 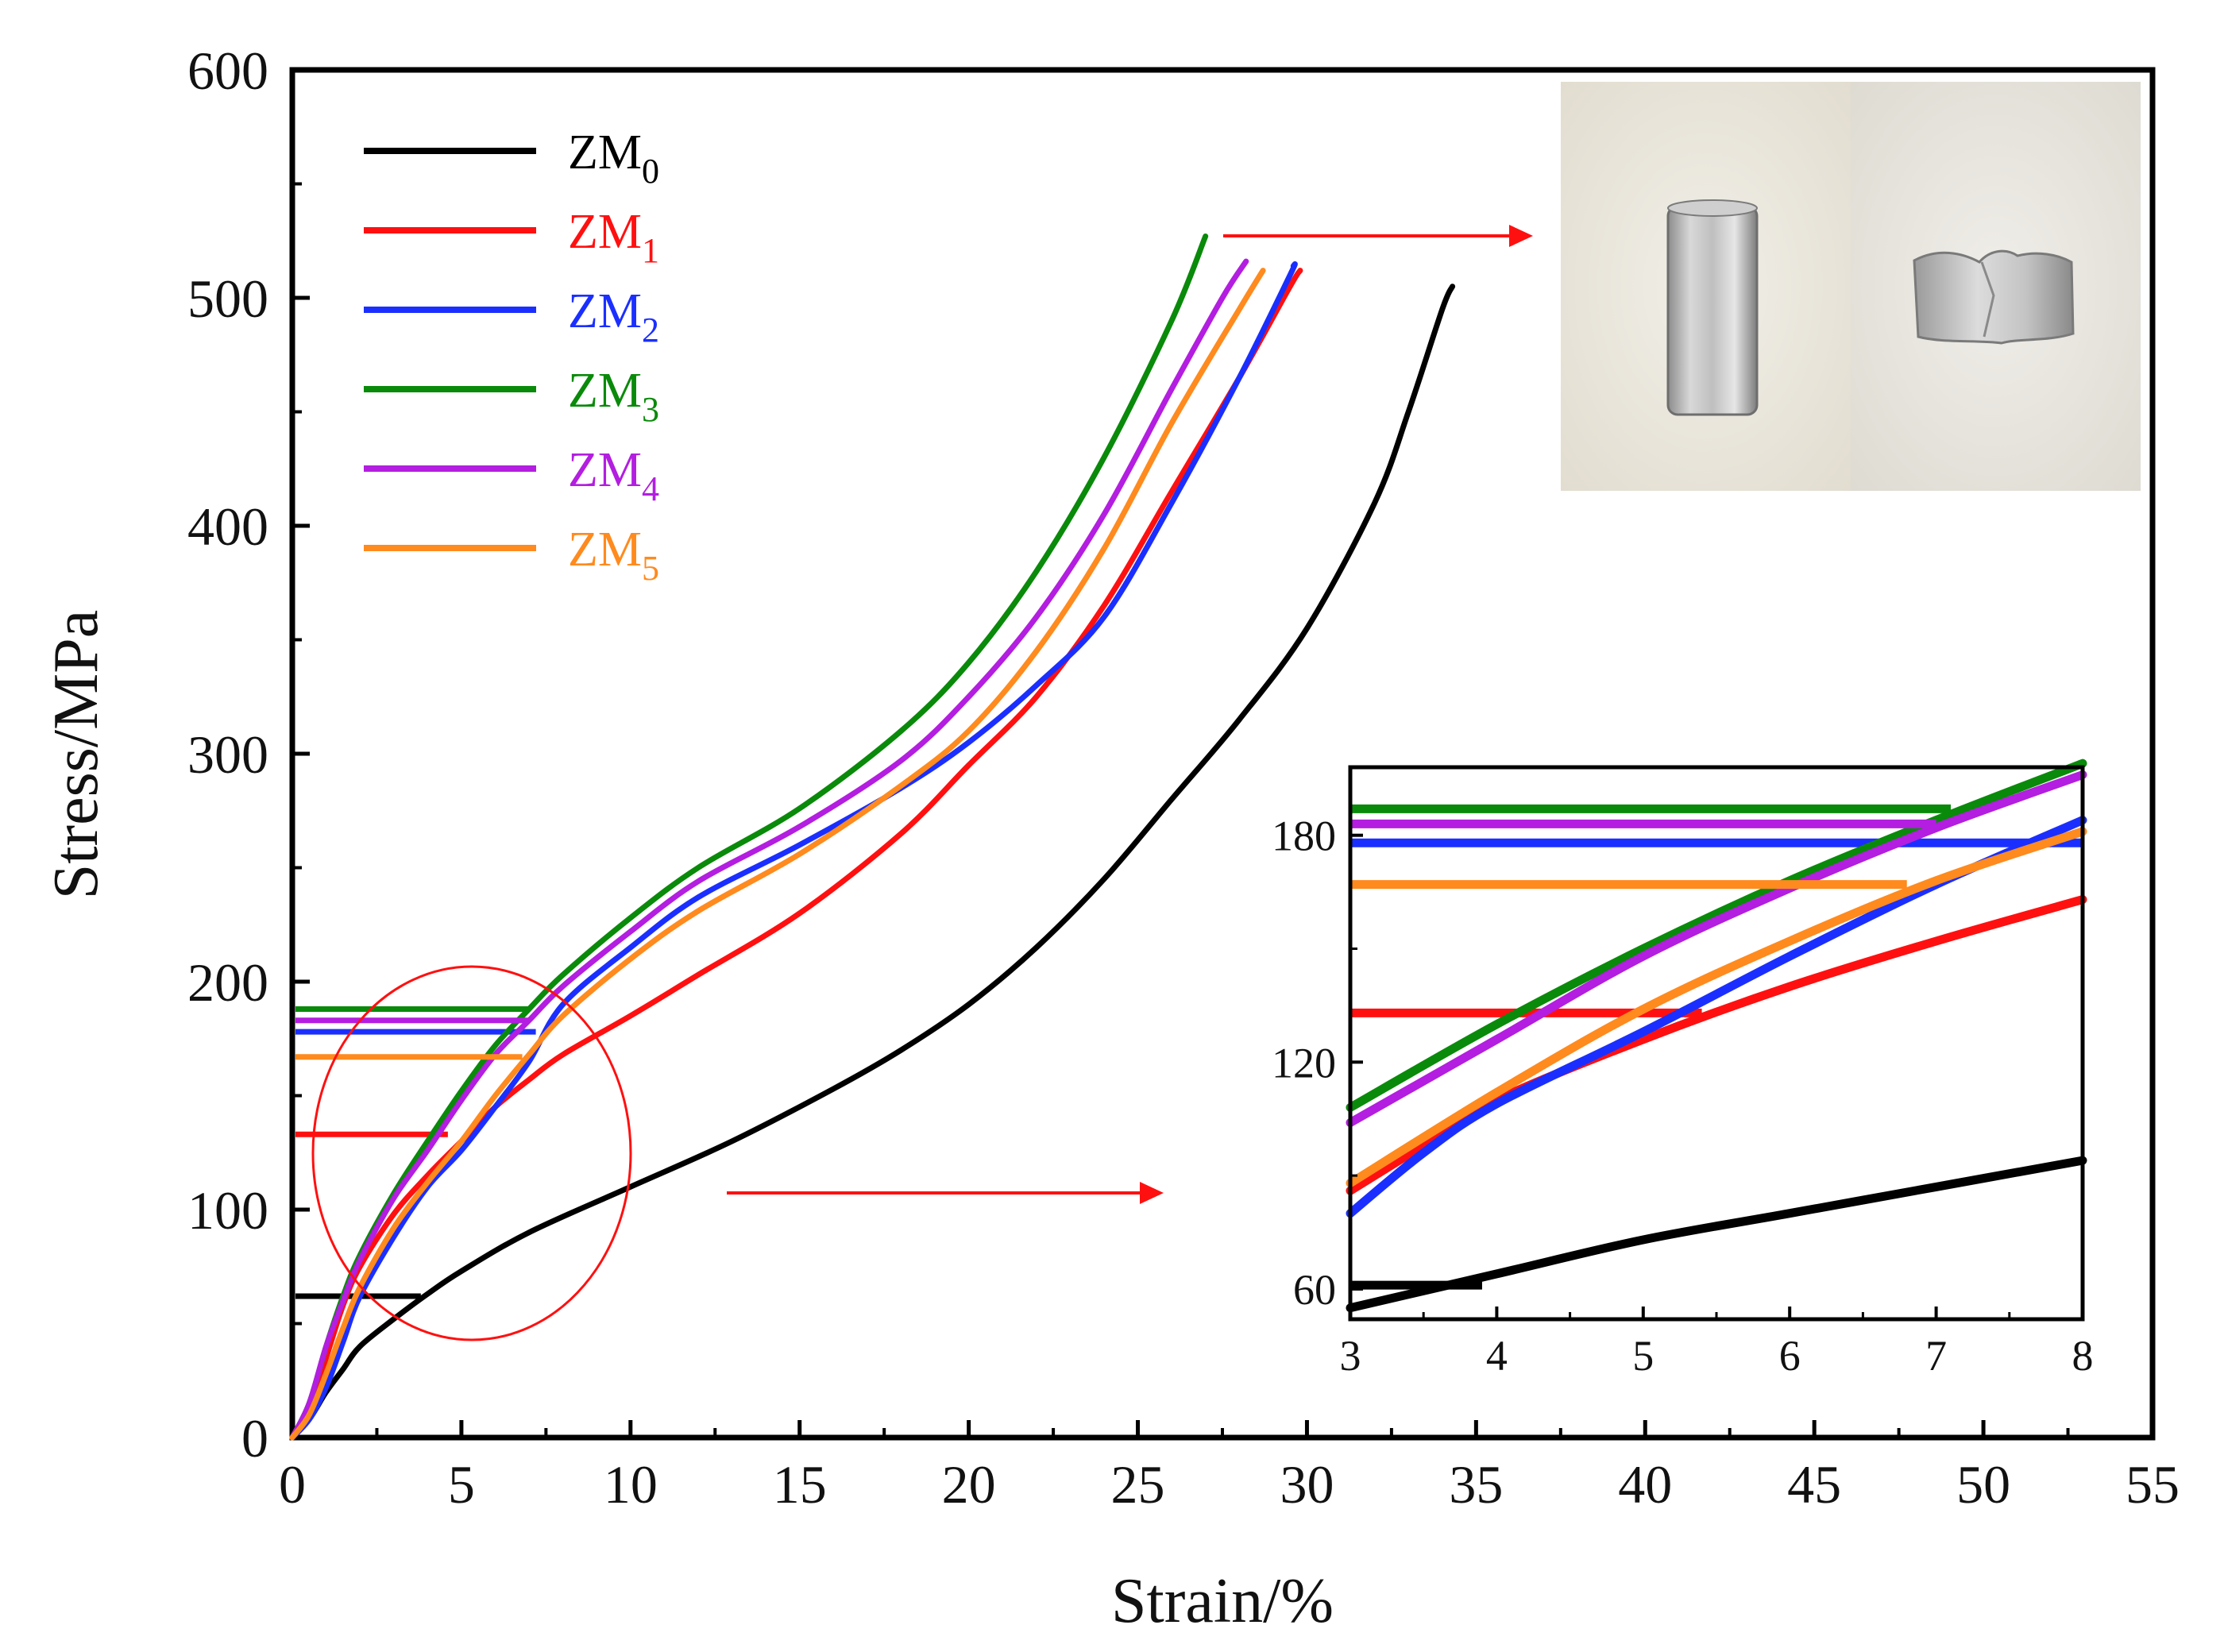 I want to click on inset-tick-labels: 3 4 5 6 7 8 60 120 180, so click(x=1683, y=1096).